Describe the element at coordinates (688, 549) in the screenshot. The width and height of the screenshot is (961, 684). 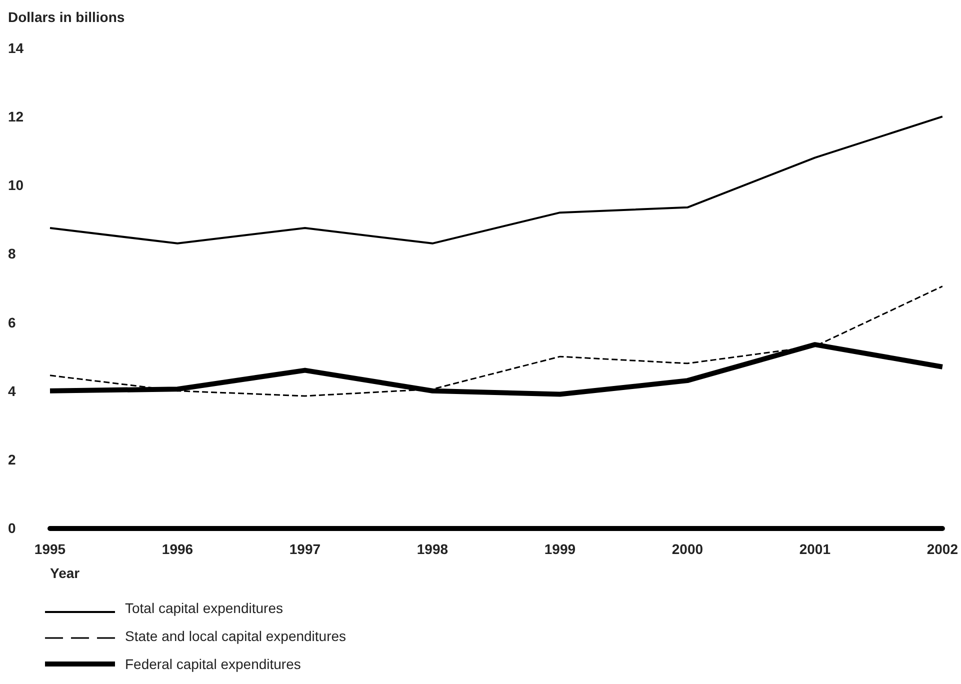
I see `x-tick-label: 2000` at that location.